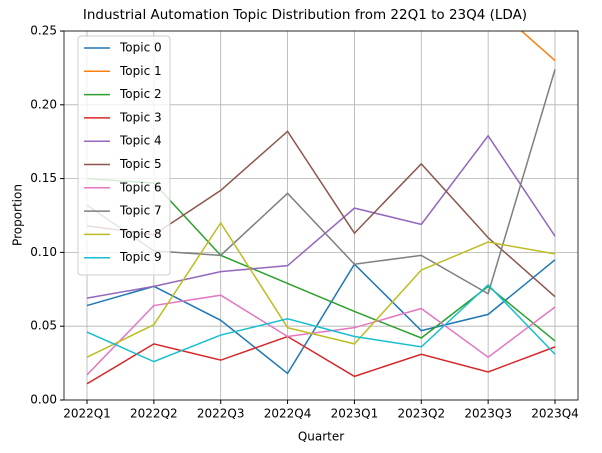 This screenshot has height=453, width=602. Describe the element at coordinates (555, 414) in the screenshot. I see `x-tick-label: 2023Q4` at that location.